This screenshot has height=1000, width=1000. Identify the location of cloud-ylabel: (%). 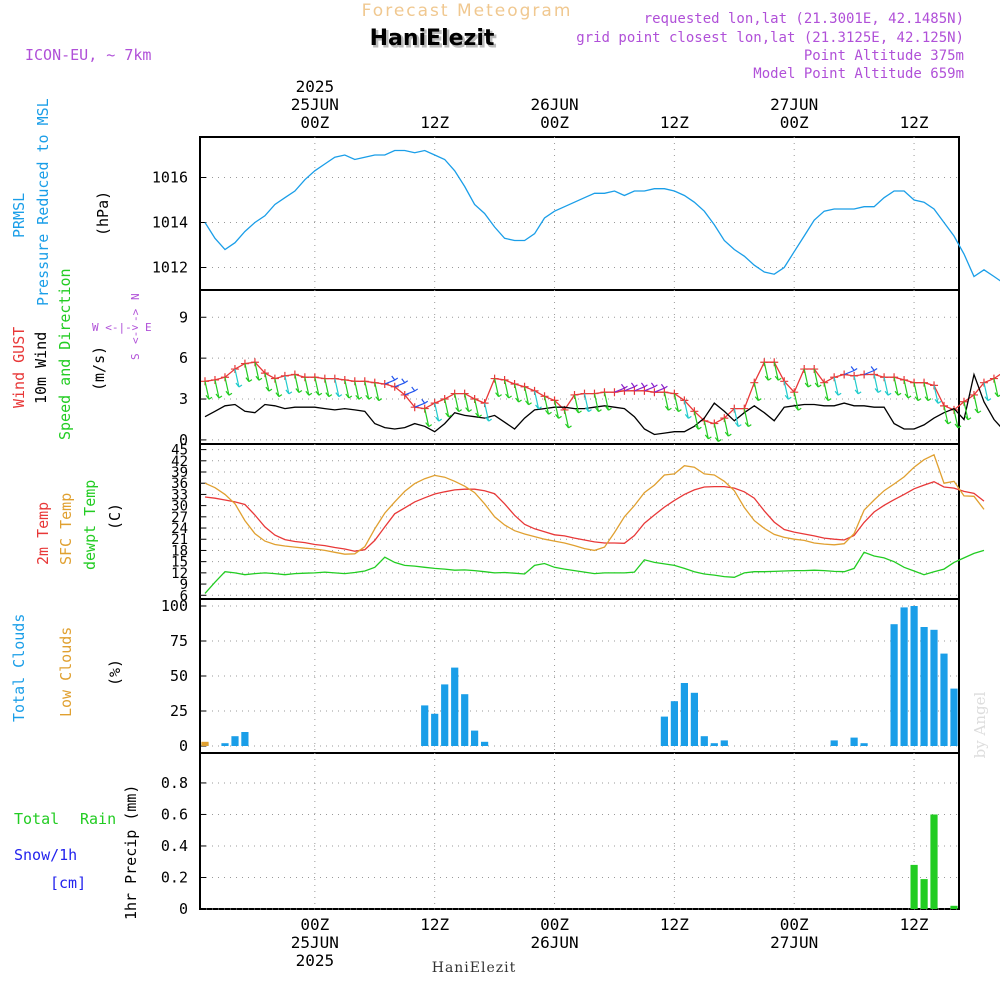
(115, 672).